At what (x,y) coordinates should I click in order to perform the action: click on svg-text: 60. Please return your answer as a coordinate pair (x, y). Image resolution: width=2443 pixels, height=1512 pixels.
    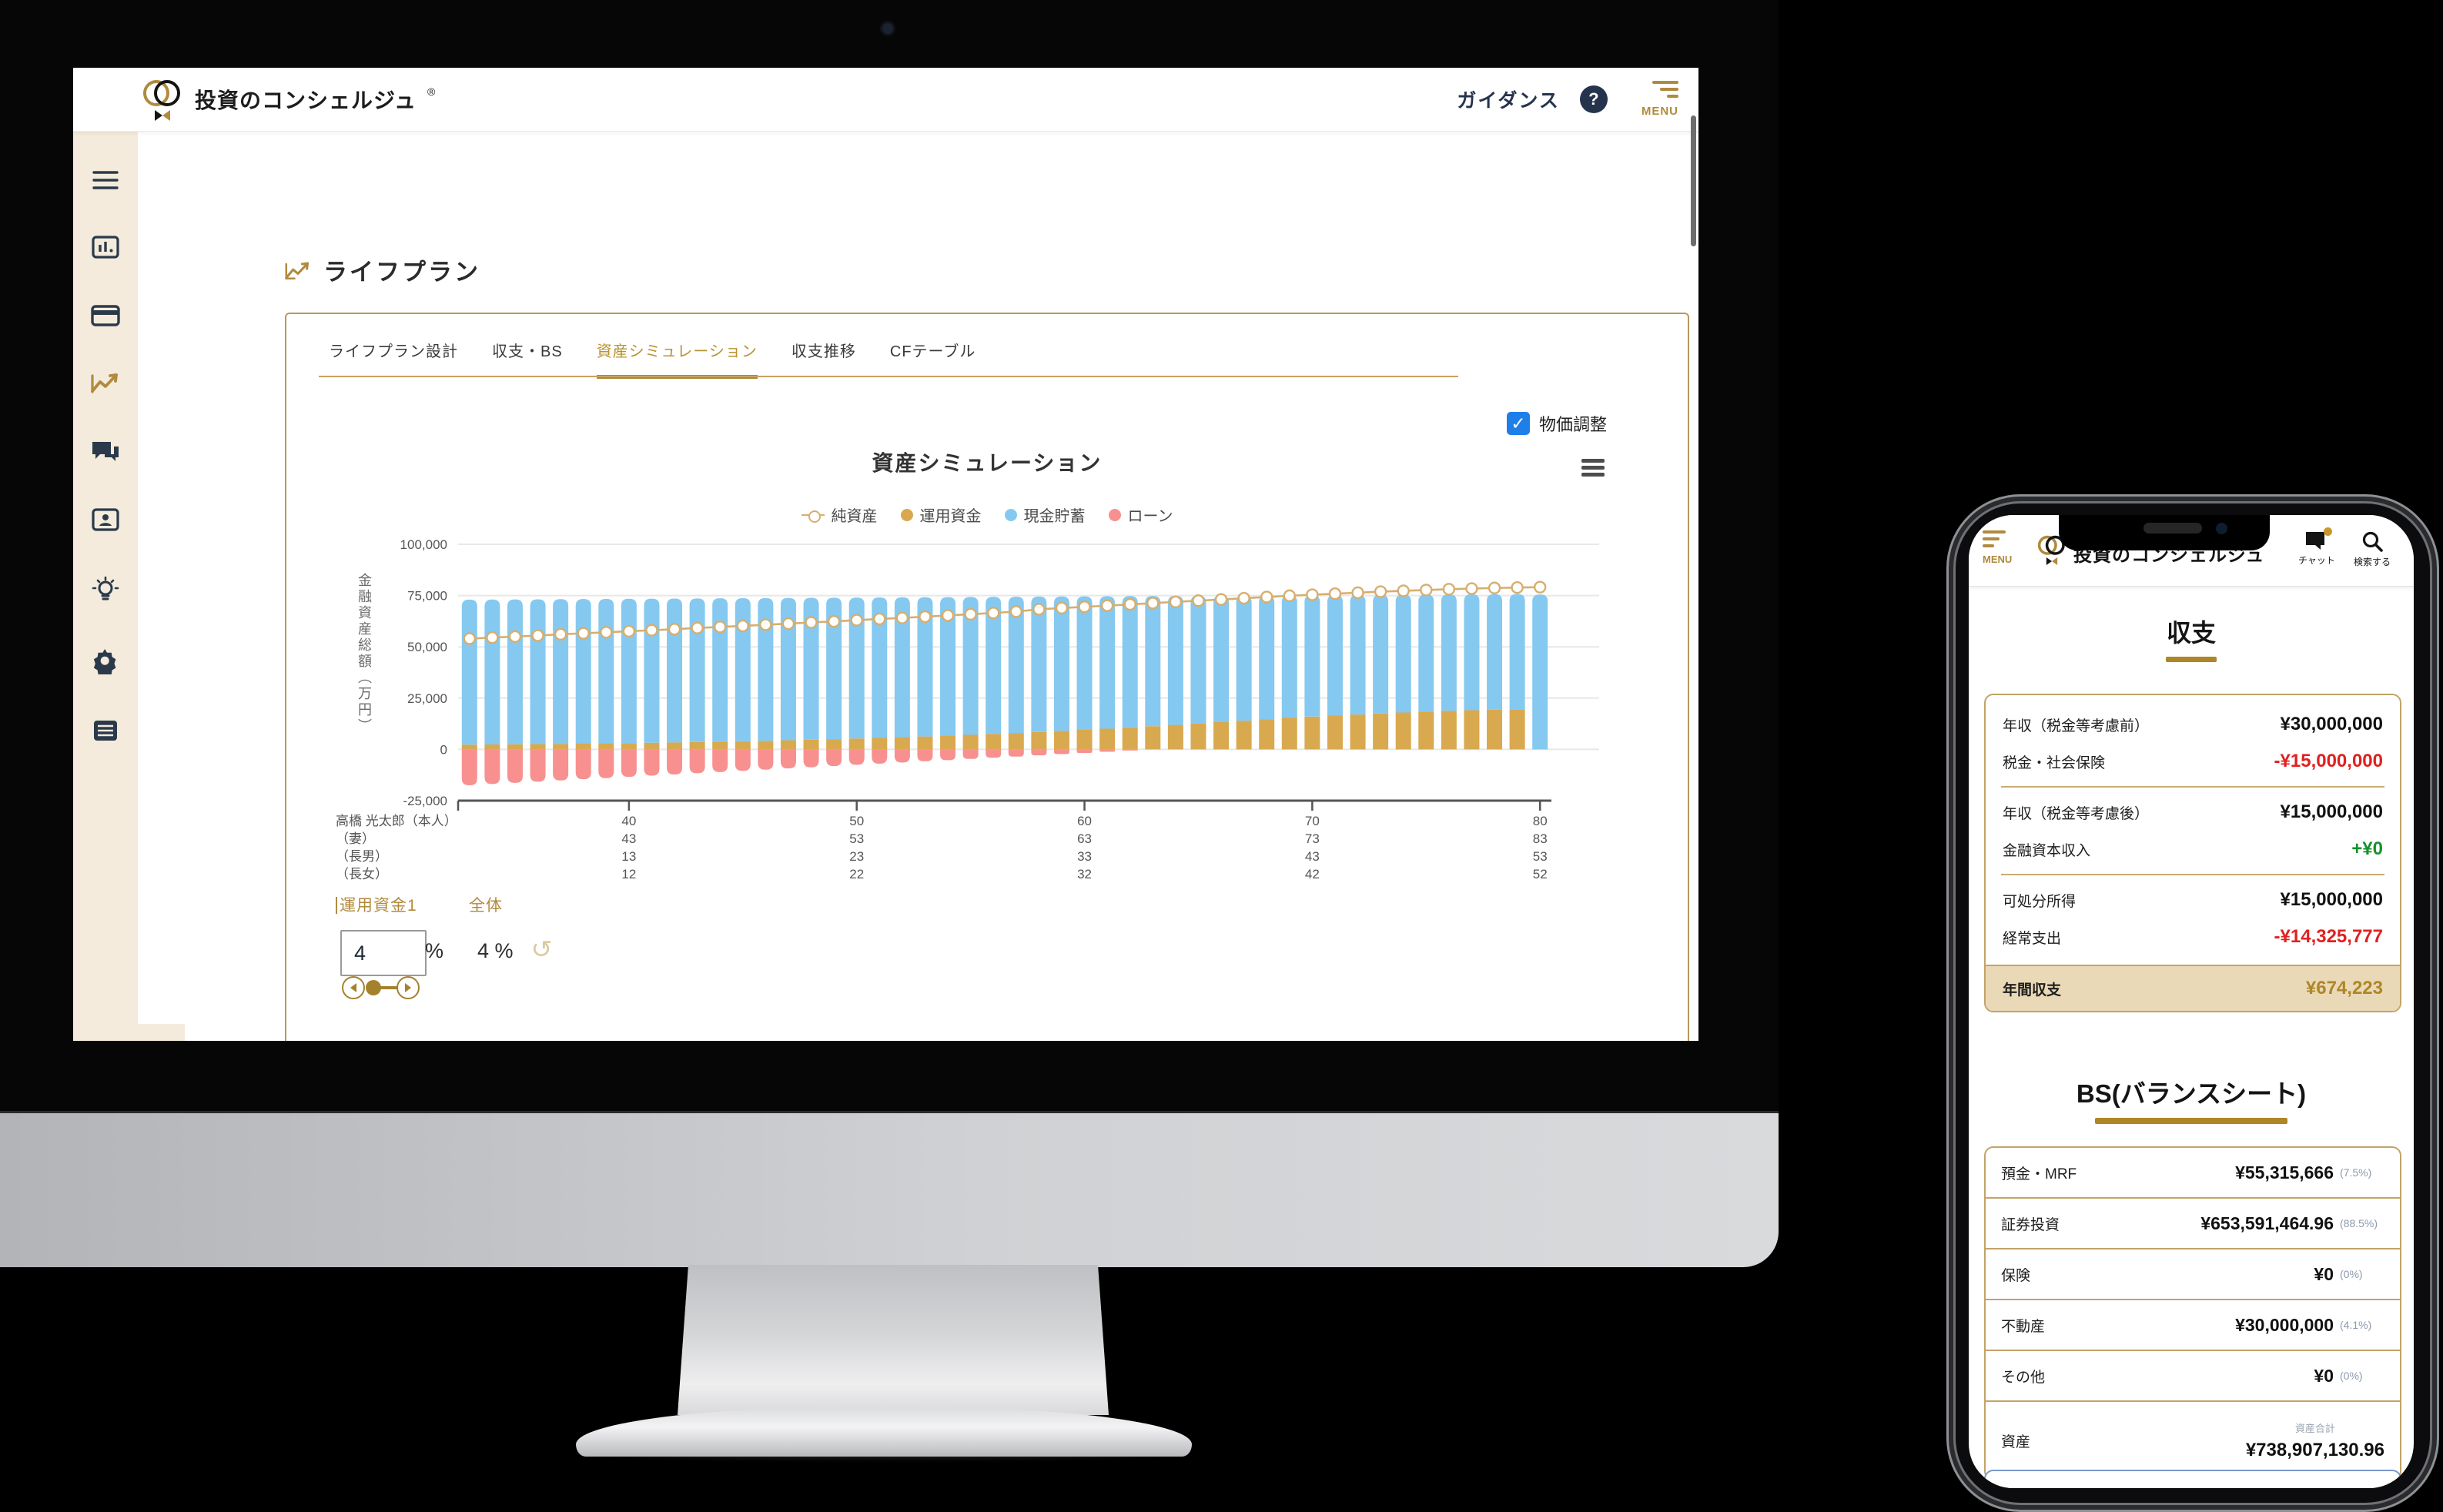
    Looking at the image, I should click on (1085, 821).